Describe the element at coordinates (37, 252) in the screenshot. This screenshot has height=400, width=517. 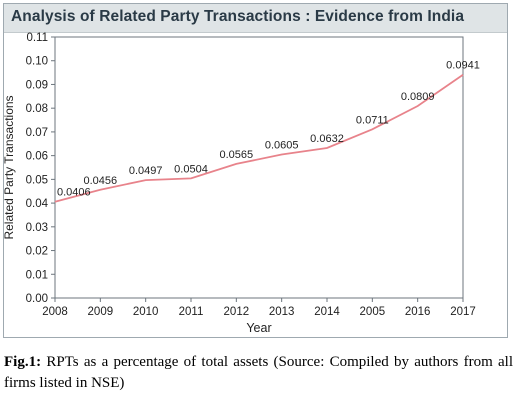
I see `y-tick-label: 0.02` at that location.